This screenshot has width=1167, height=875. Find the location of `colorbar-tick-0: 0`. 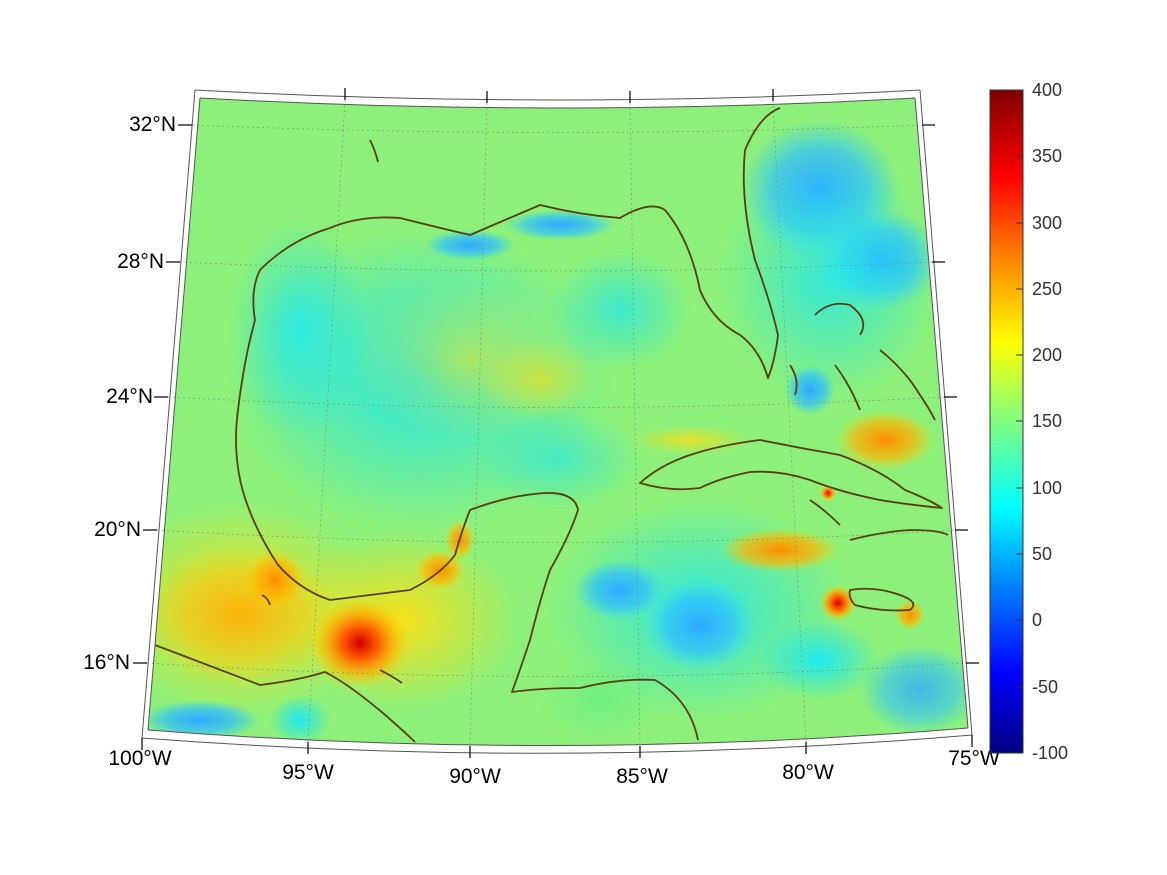

colorbar-tick-0: 0 is located at coordinates (1037, 620).